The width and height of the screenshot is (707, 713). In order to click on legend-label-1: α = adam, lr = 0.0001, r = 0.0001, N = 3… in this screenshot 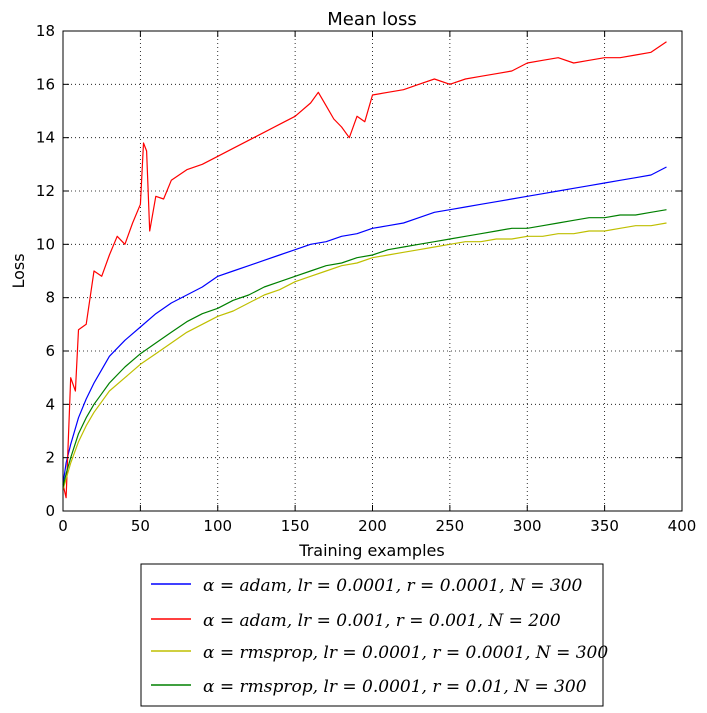, I will do `click(393, 586)`.